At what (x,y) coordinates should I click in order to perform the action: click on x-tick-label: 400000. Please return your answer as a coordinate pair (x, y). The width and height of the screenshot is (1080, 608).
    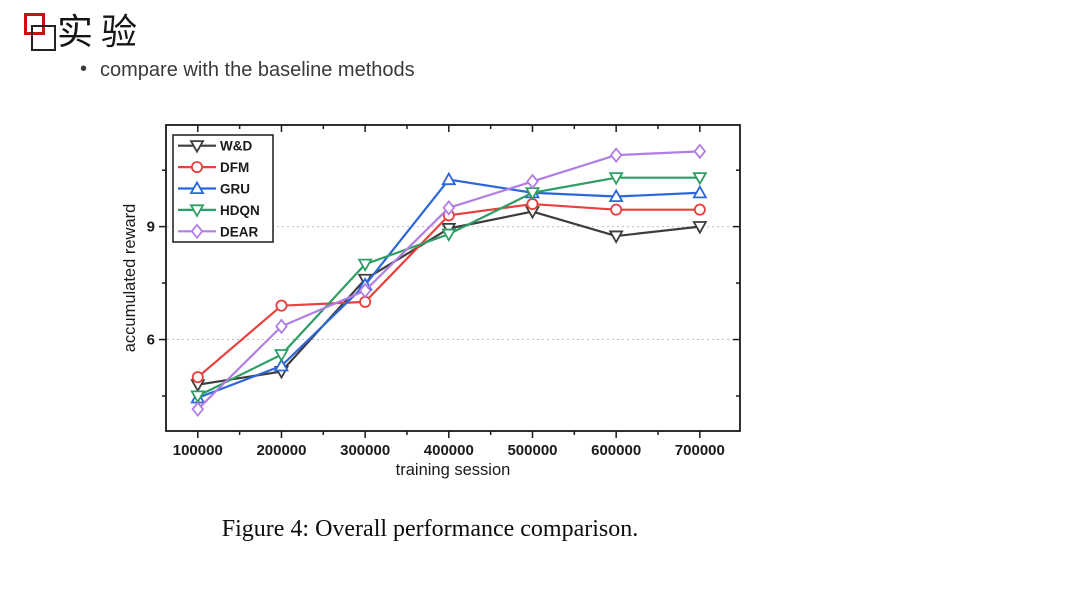
    Looking at the image, I should click on (449, 450).